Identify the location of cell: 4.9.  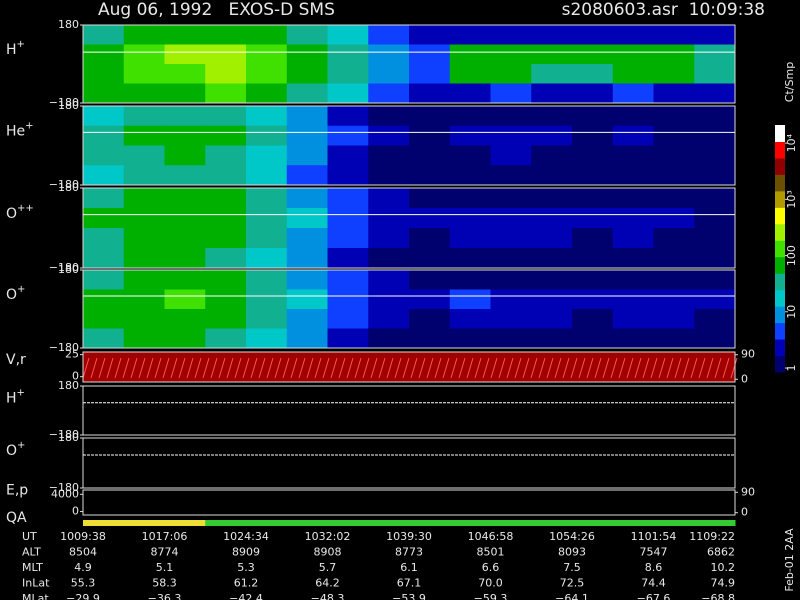
(83, 567).